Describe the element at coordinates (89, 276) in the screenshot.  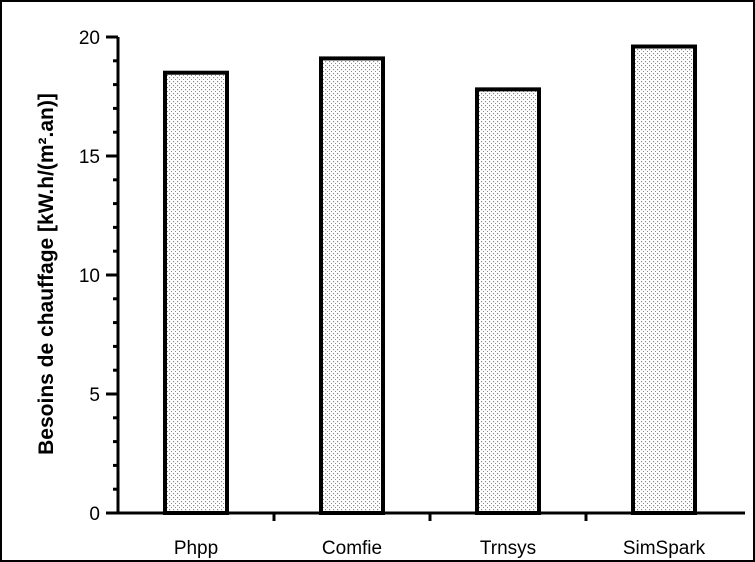
I see `y-tick-label: 10` at that location.